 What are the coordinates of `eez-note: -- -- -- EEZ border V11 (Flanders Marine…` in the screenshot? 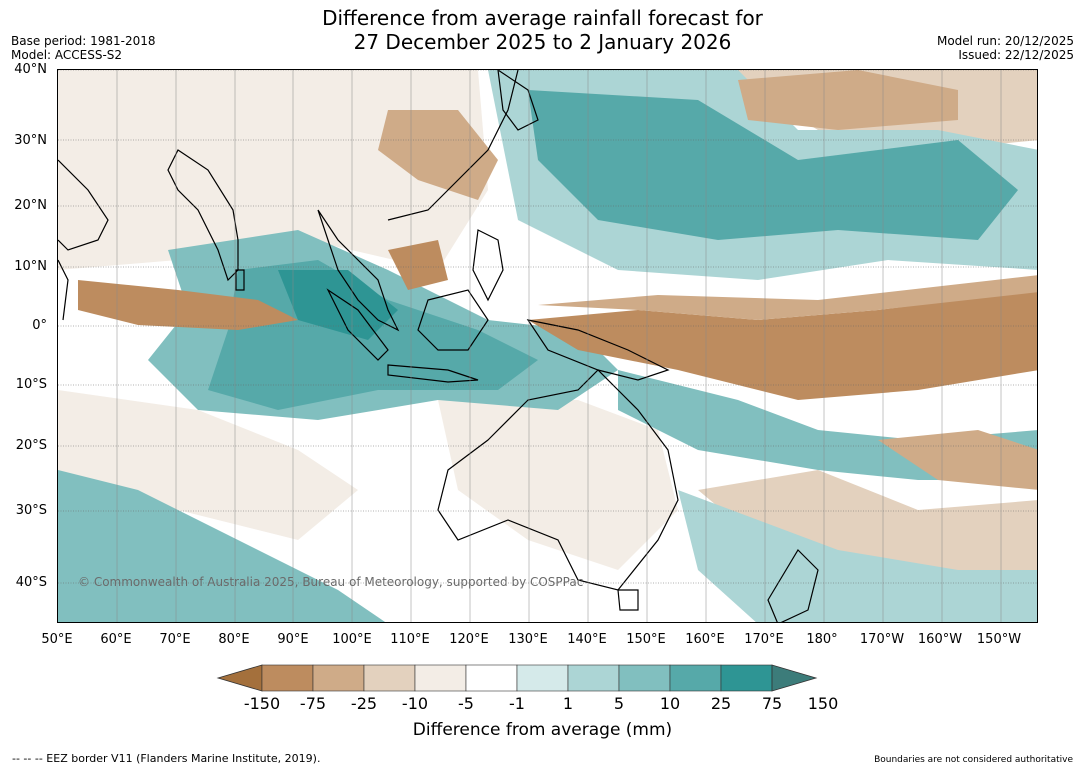 It's located at (166, 758).